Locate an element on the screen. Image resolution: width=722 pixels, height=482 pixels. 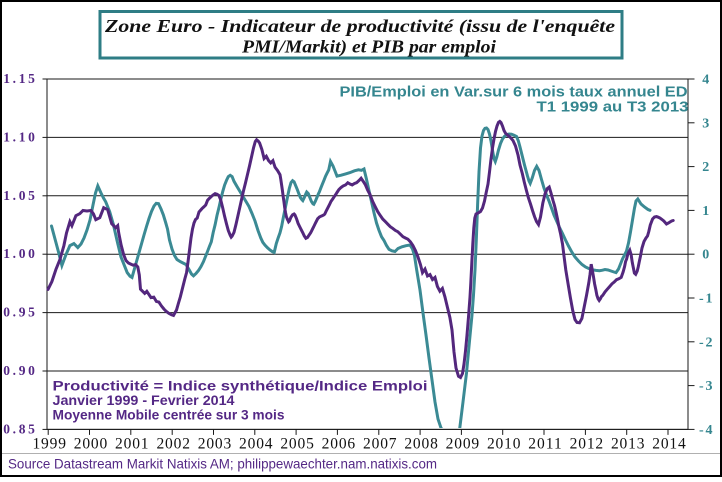
svg-text: 4 is located at coordinates (705, 80).